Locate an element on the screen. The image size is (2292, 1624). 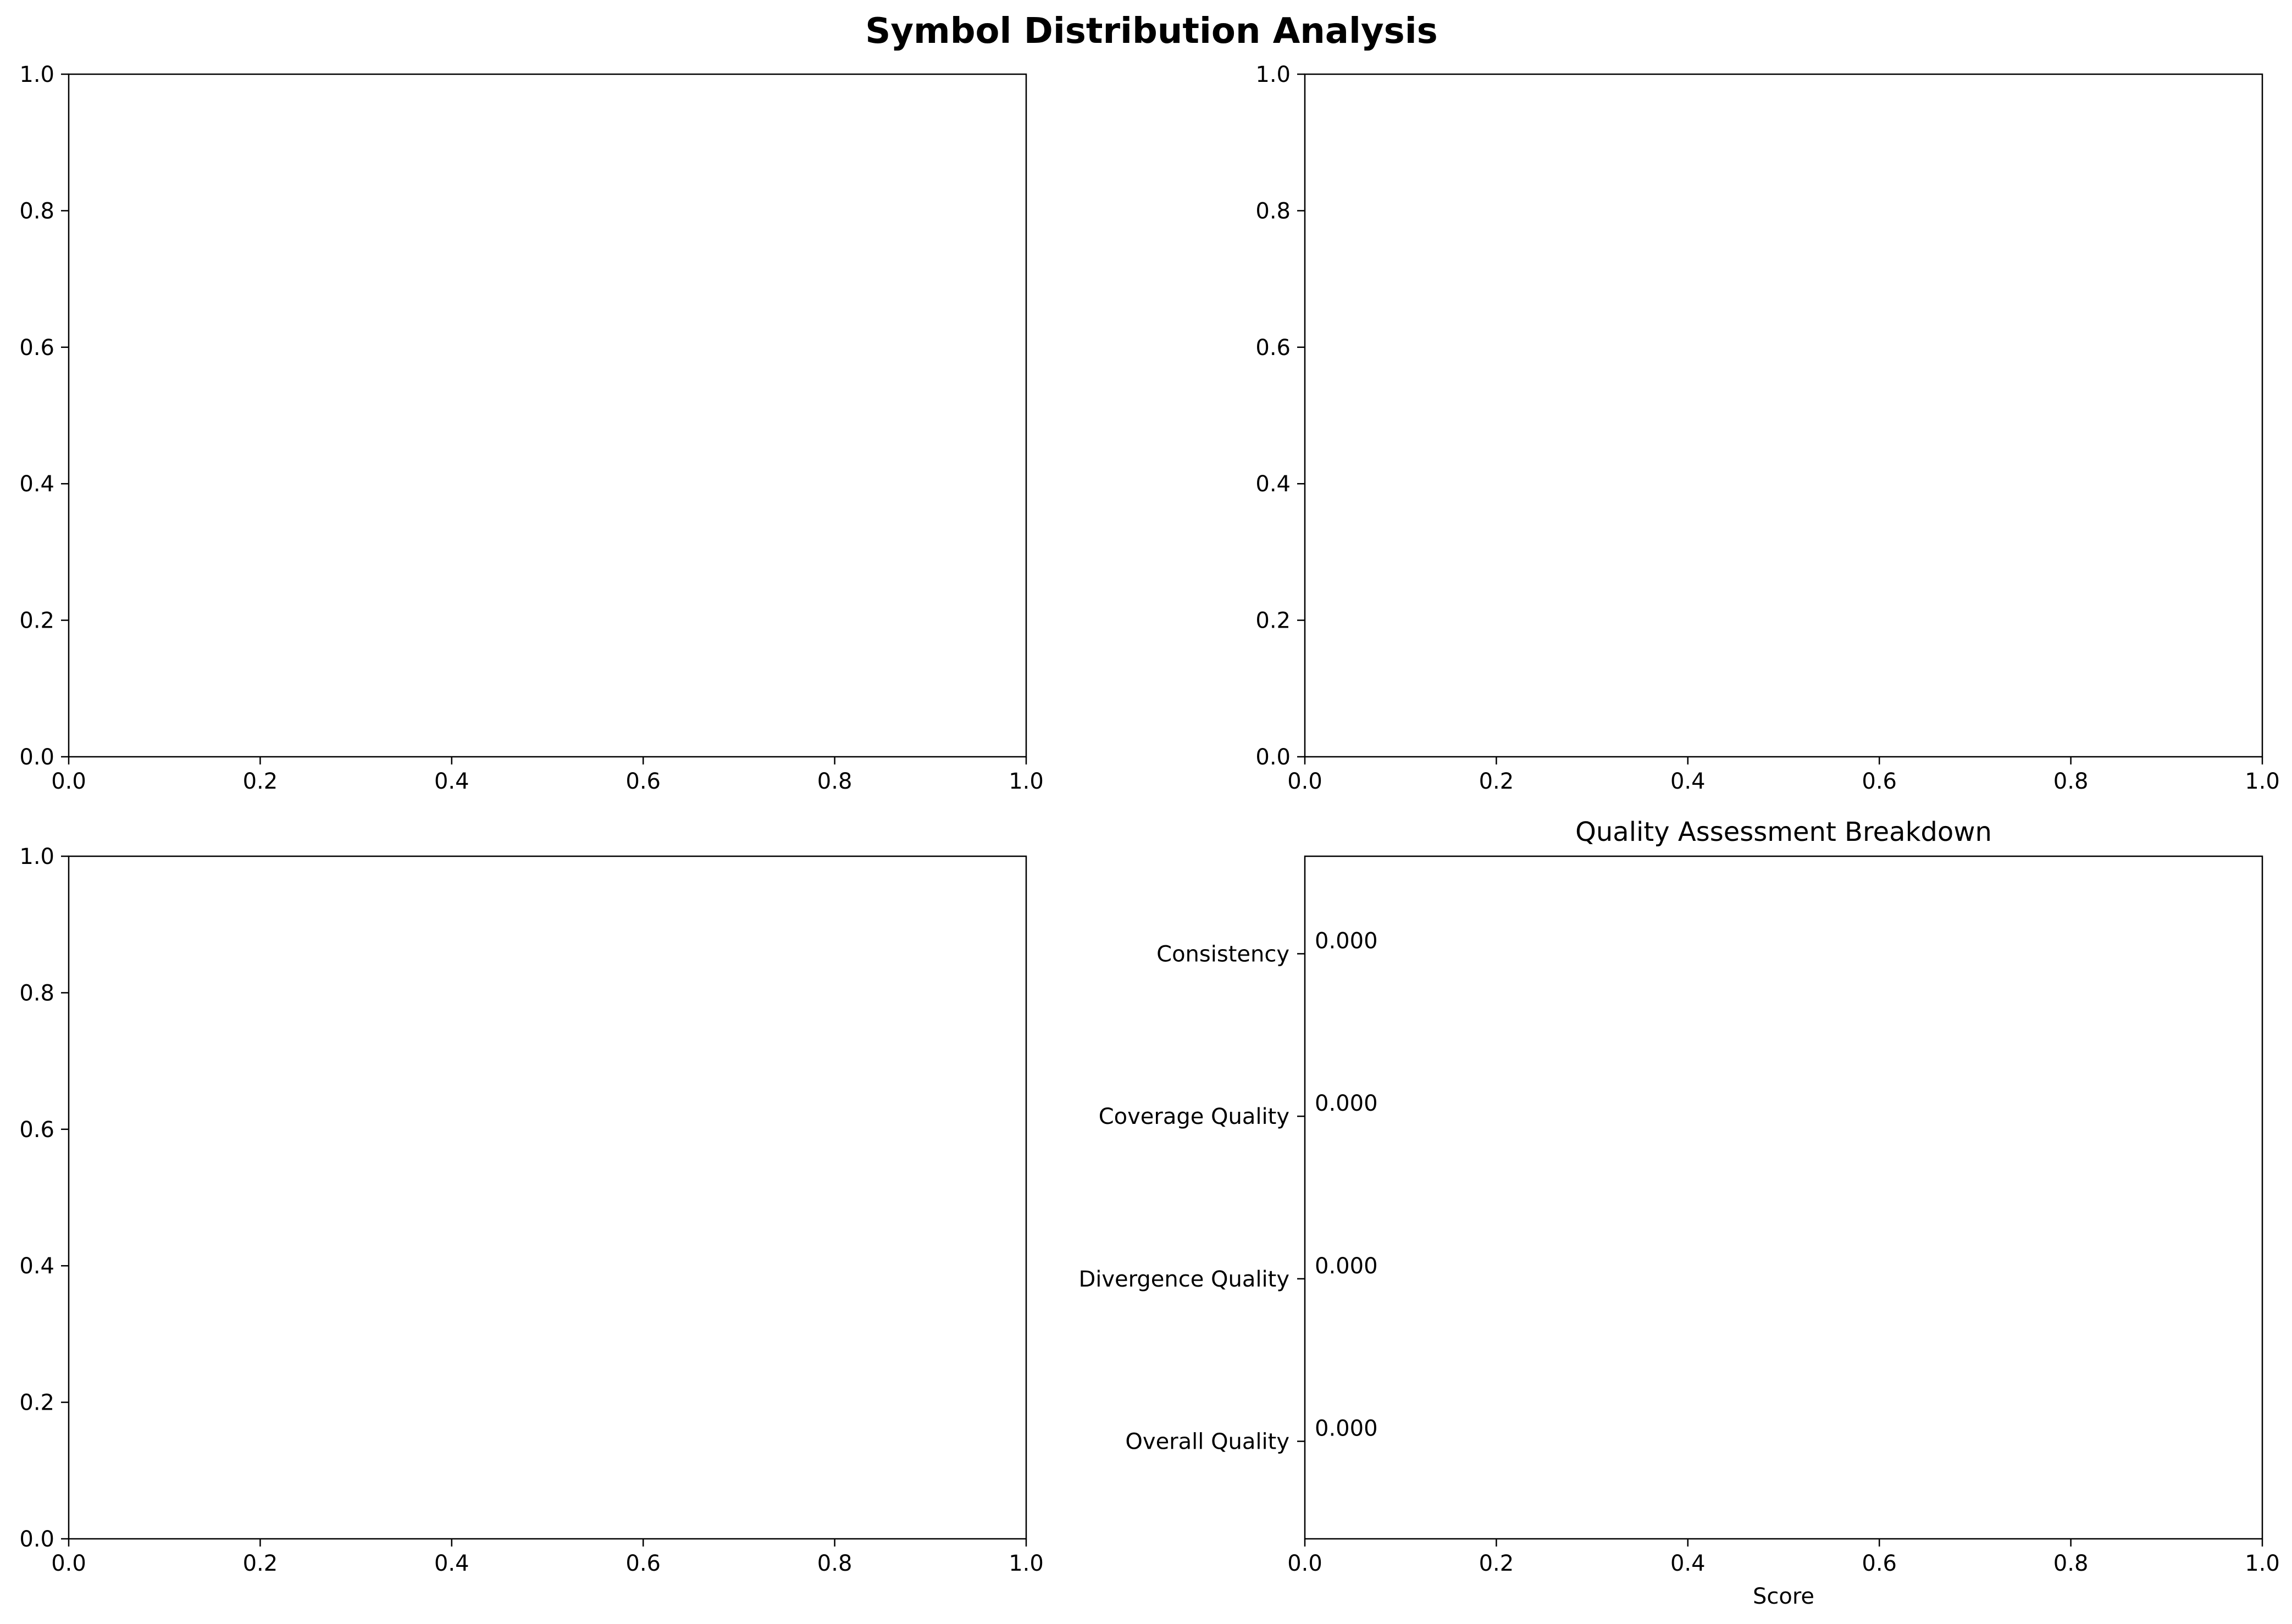
figure-title: Symbol Distribution Analysis is located at coordinates (1151, 31).